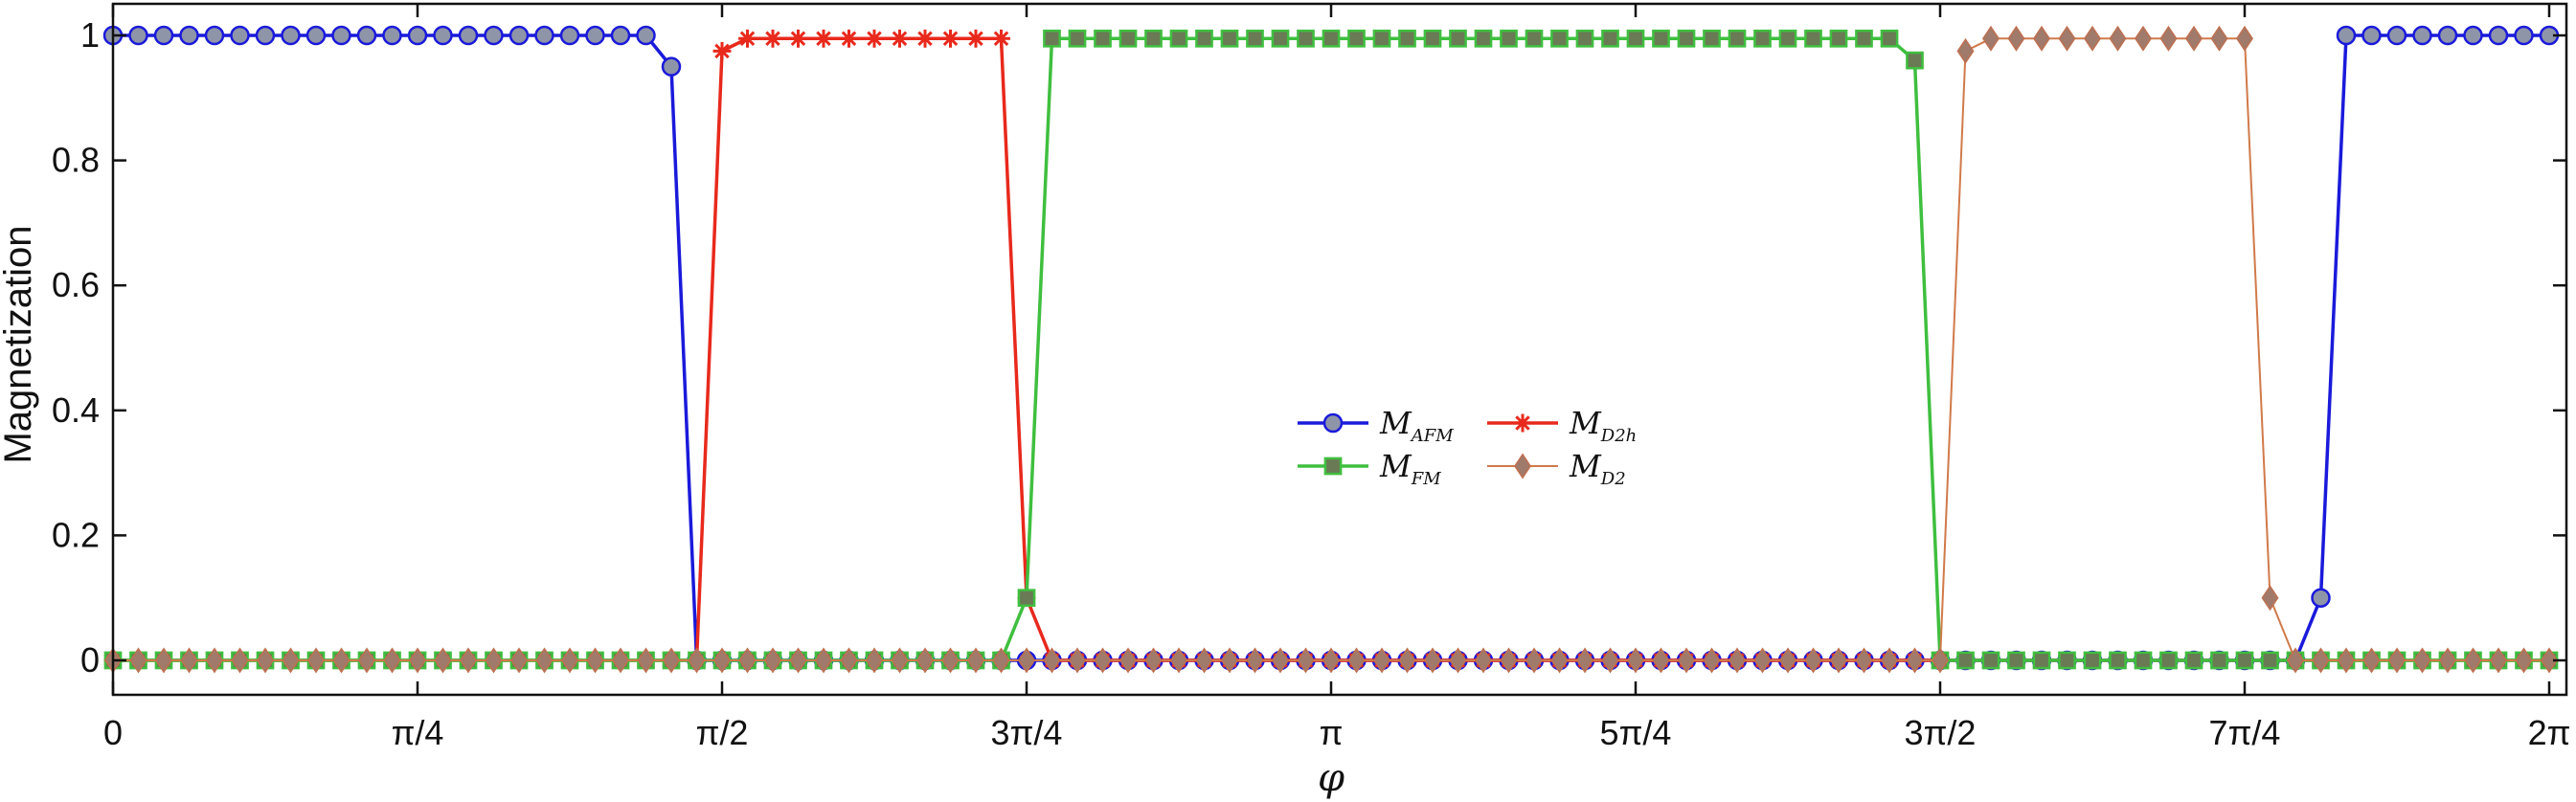 This screenshot has height=802, width=2576. Describe the element at coordinates (1332, 732) in the screenshot. I see `x-tick-label: π` at that location.